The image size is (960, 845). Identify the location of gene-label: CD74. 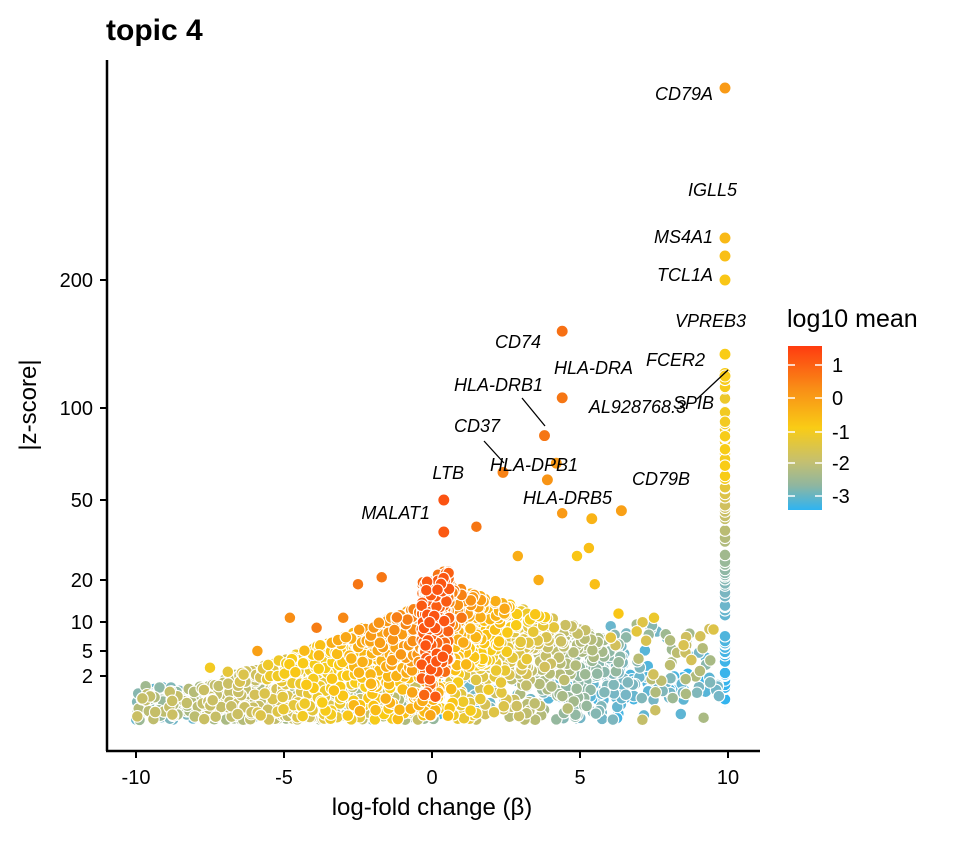
(518, 342).